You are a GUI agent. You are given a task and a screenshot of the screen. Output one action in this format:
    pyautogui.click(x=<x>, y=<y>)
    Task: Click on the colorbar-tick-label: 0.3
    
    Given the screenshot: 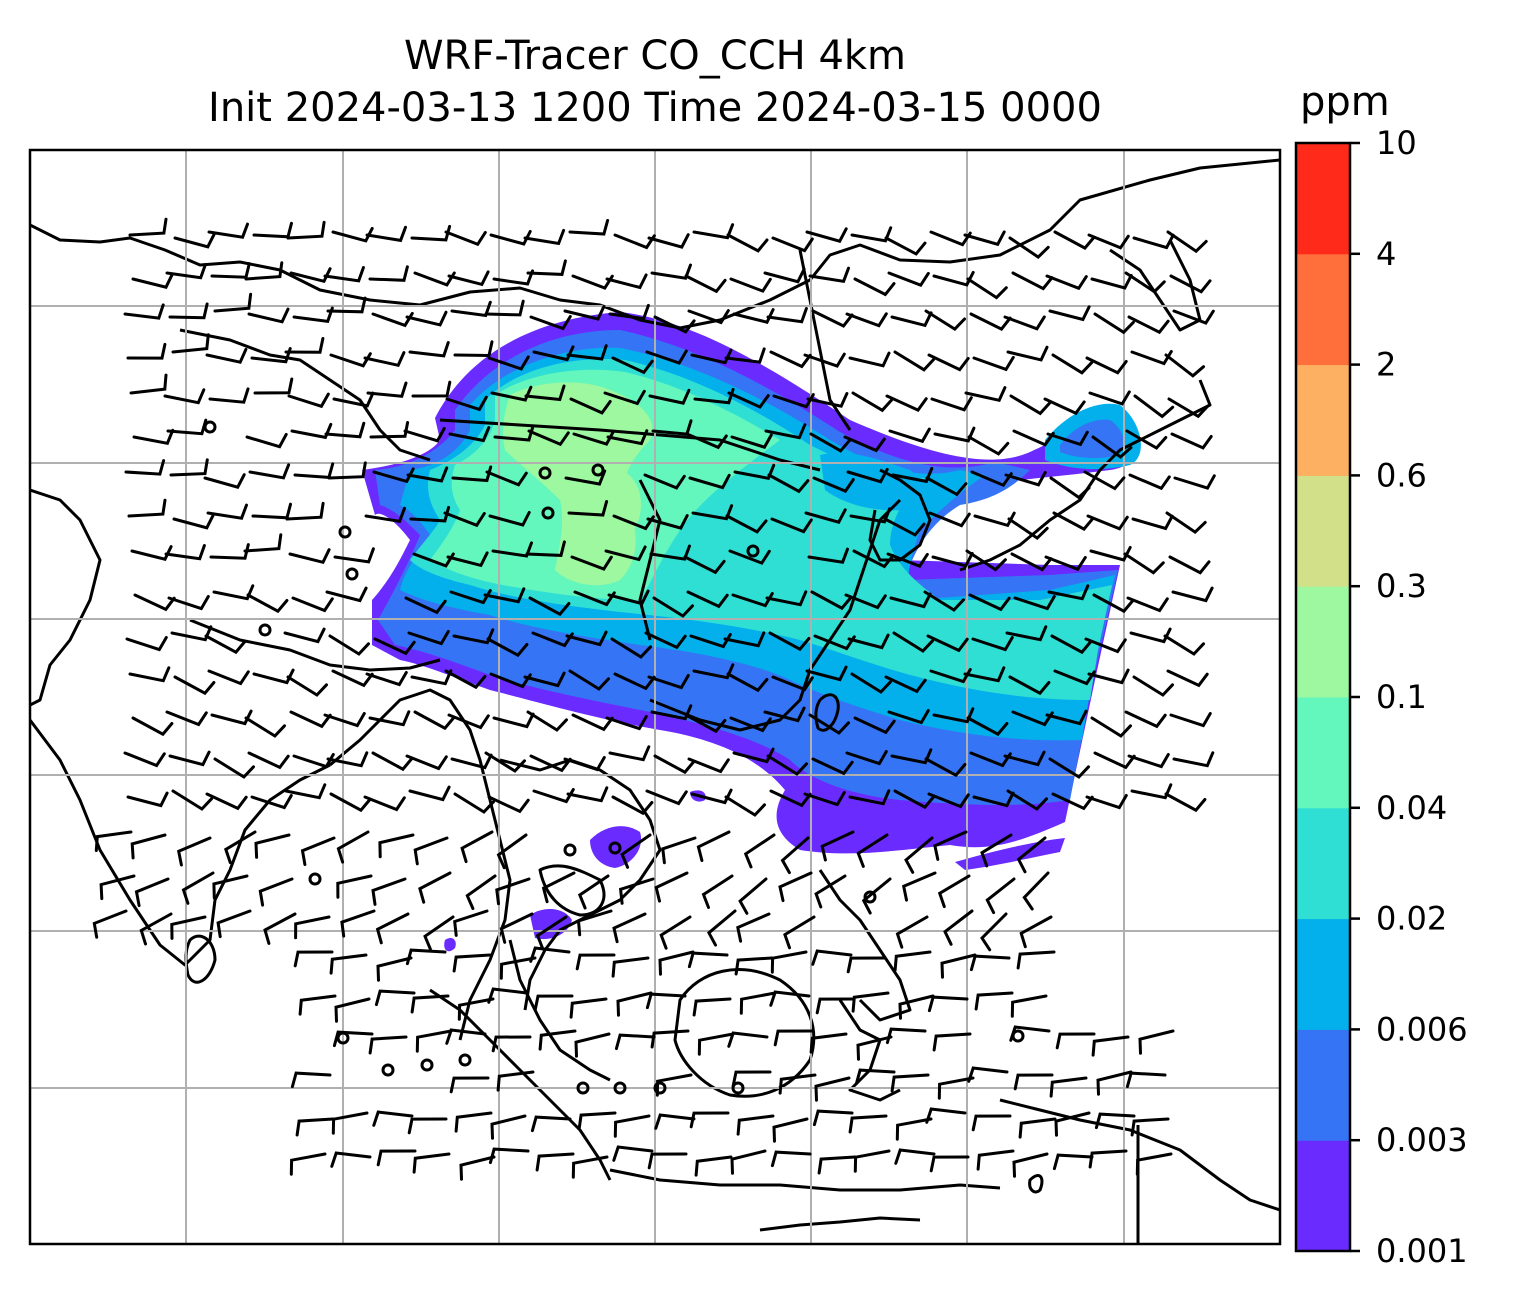 What is the action you would take?
    pyautogui.click(x=1401, y=586)
    